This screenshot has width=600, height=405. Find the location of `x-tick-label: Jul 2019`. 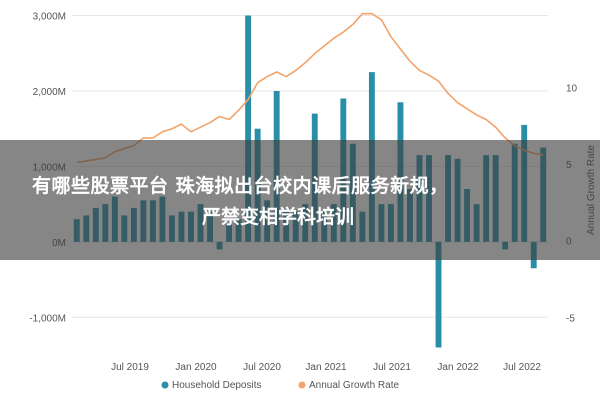

x-tick-label: Jul 2019 is located at coordinates (130, 367).